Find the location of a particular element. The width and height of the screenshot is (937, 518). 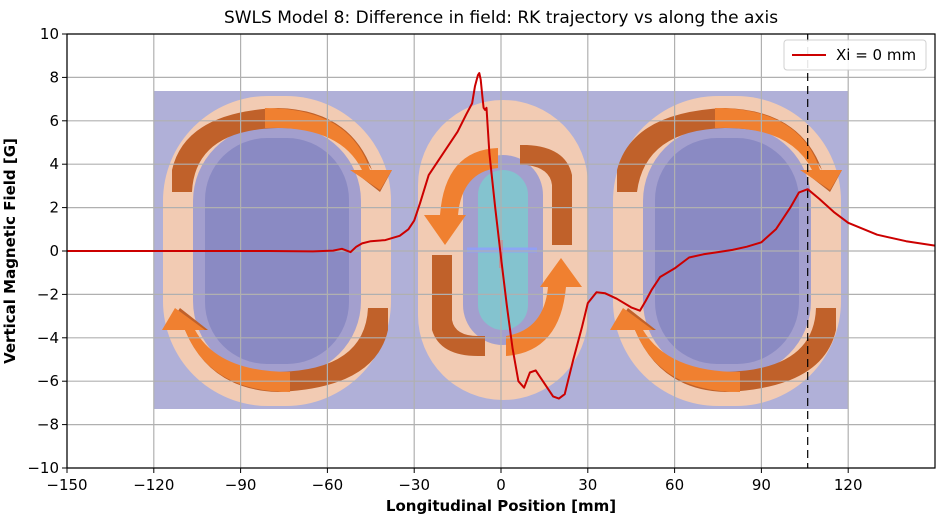

x-tick-label: −120 is located at coordinates (153, 485).